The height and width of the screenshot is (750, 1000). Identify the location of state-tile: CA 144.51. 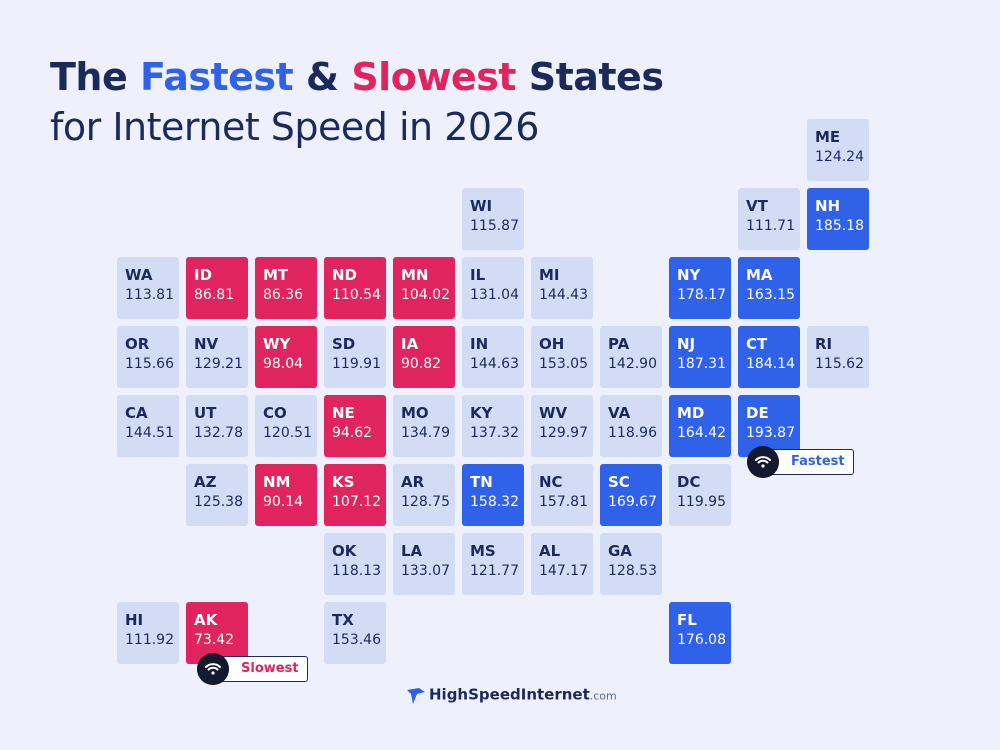
(148, 426).